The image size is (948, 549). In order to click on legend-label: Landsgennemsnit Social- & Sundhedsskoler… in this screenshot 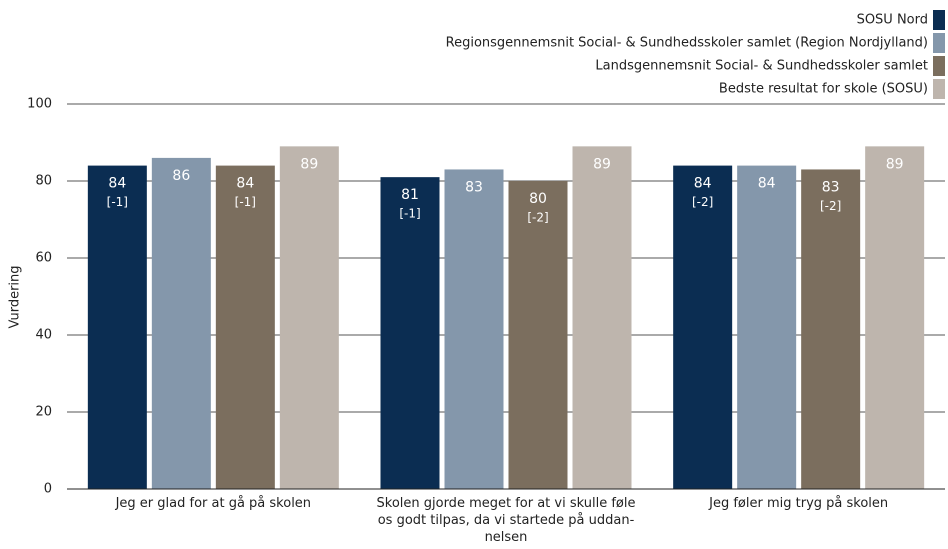, I will do `click(761, 66)`.